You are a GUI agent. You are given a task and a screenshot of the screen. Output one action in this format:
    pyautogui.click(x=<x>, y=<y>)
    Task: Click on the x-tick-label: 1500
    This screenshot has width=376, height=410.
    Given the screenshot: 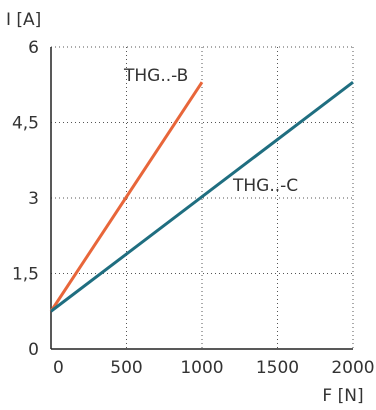 What is the action you would take?
    pyautogui.click(x=277, y=368)
    